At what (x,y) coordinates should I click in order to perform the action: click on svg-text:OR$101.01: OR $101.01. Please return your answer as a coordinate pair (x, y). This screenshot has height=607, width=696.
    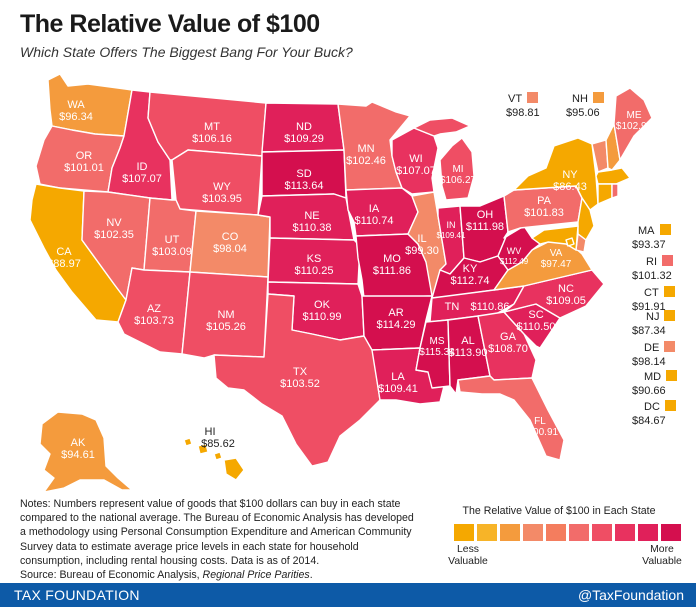
    Looking at the image, I should click on (84, 162).